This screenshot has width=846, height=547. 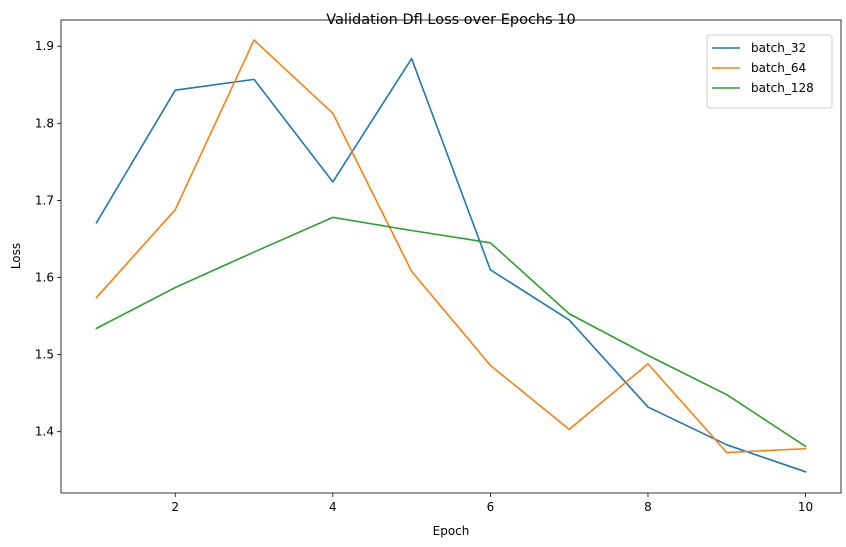 I want to click on legend-box, so click(x=769, y=71).